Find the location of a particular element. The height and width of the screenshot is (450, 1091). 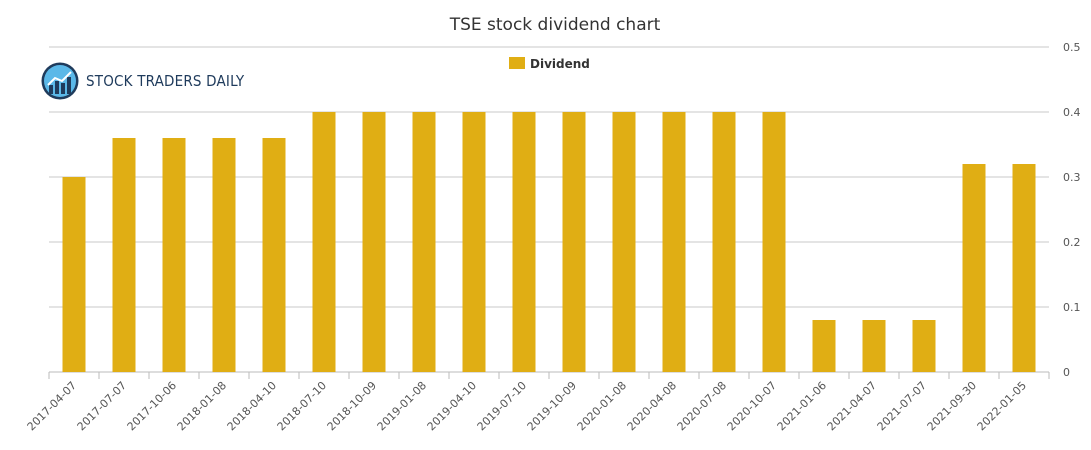

x-tick-label: 2020-04-08 is located at coordinates (652, 406).